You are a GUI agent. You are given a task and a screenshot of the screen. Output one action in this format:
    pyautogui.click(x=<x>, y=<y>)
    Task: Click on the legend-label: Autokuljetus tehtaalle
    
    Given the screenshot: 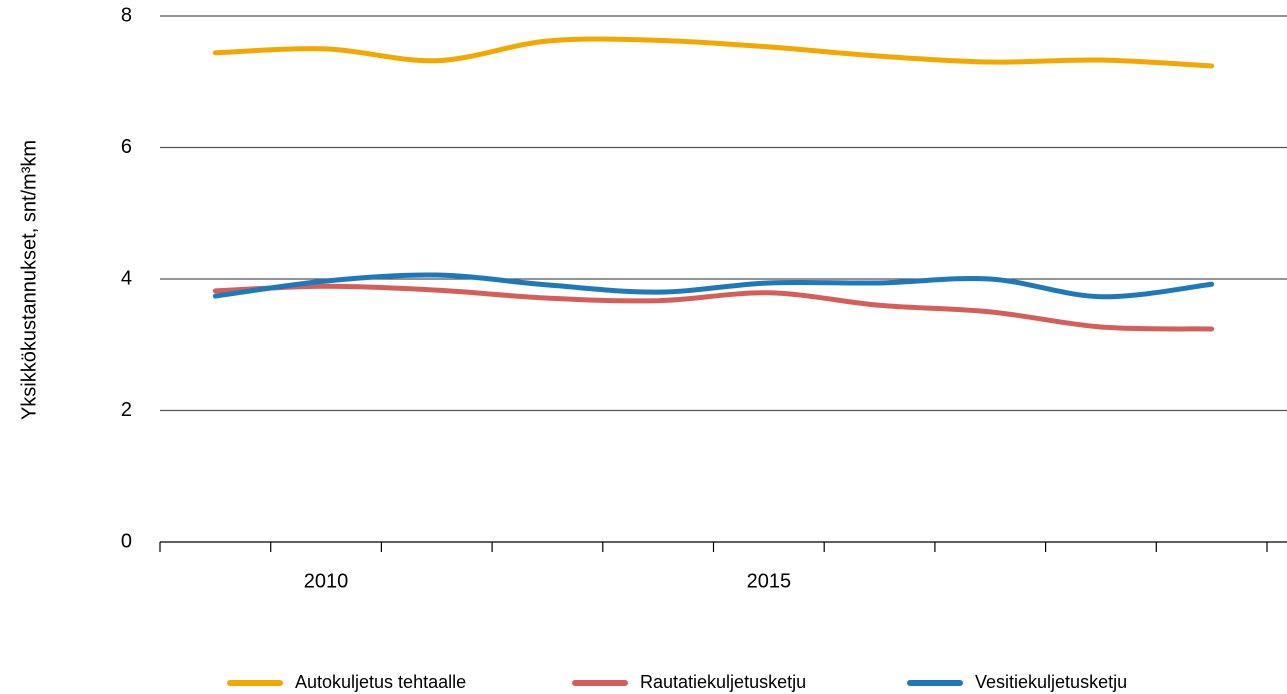 What is the action you would take?
    pyautogui.click(x=380, y=682)
    